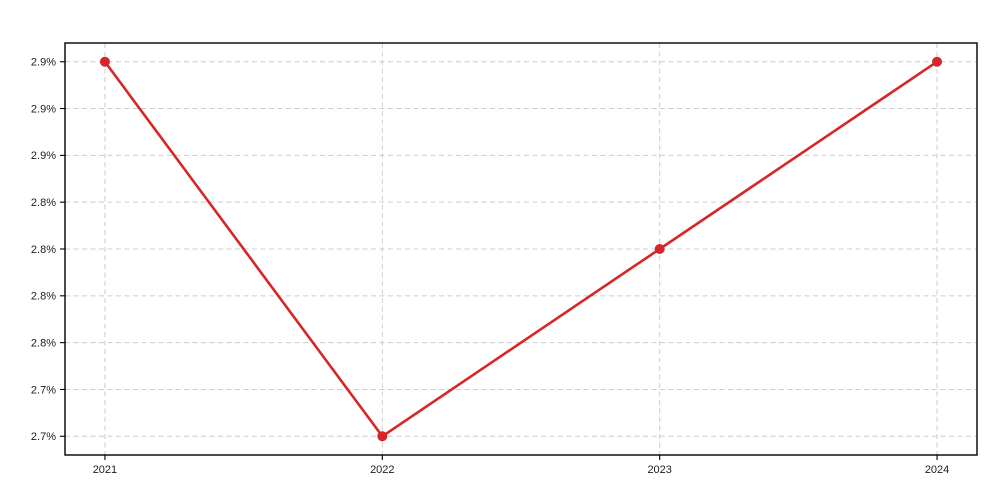 The image size is (989, 490). What do you see at coordinates (105, 470) in the screenshot?
I see `x-tick-label: 2021` at bounding box center [105, 470].